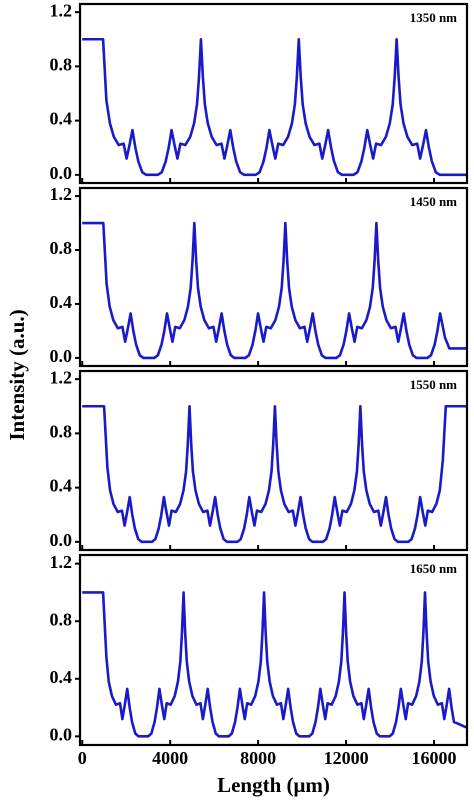  Describe the element at coordinates (273, 785) in the screenshot. I see `x-axis-label: Length (μm)` at that location.